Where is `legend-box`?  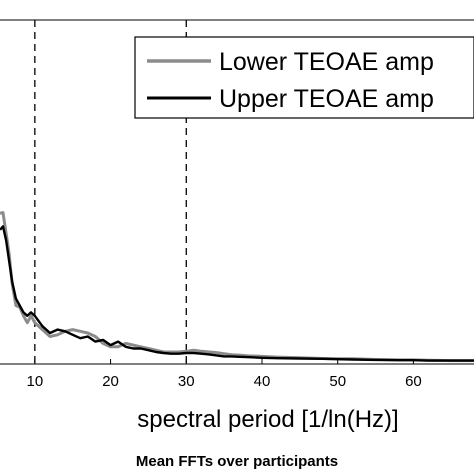 legend-box is located at coordinates (304, 77).